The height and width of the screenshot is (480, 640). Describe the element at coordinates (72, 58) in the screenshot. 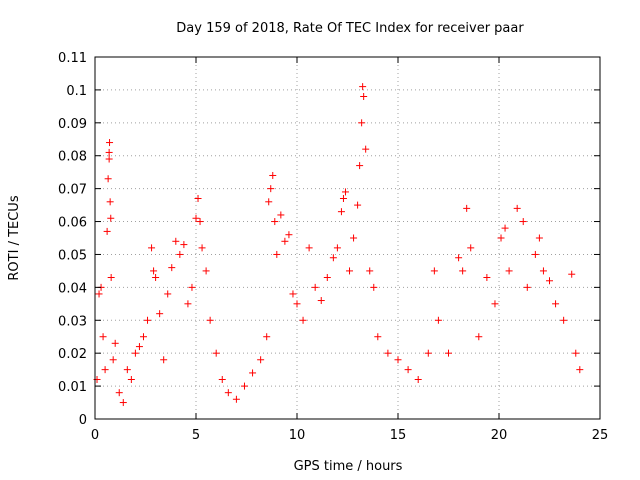

I see `y-tick-label: 0.11` at that location.